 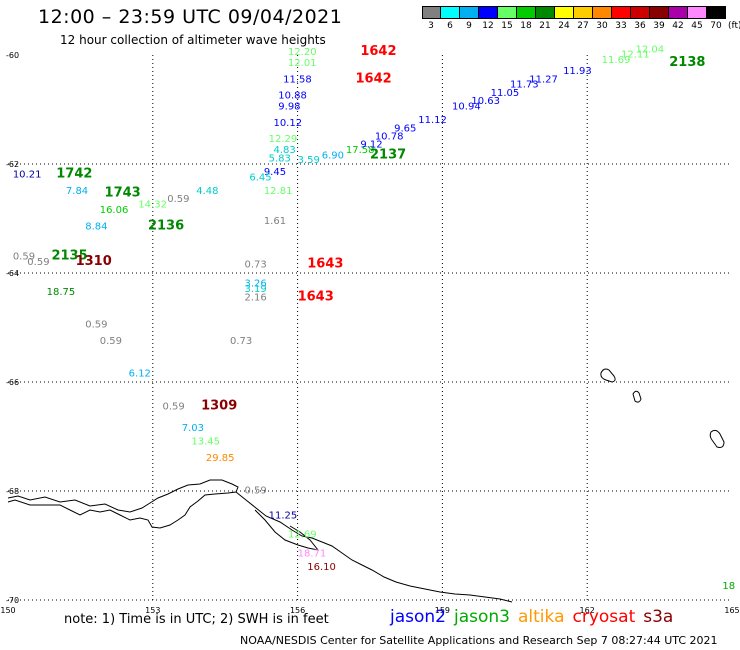 I want to click on satellite-legend: jason2 jason3 altika cryosat s3a, so click(x=535, y=617).